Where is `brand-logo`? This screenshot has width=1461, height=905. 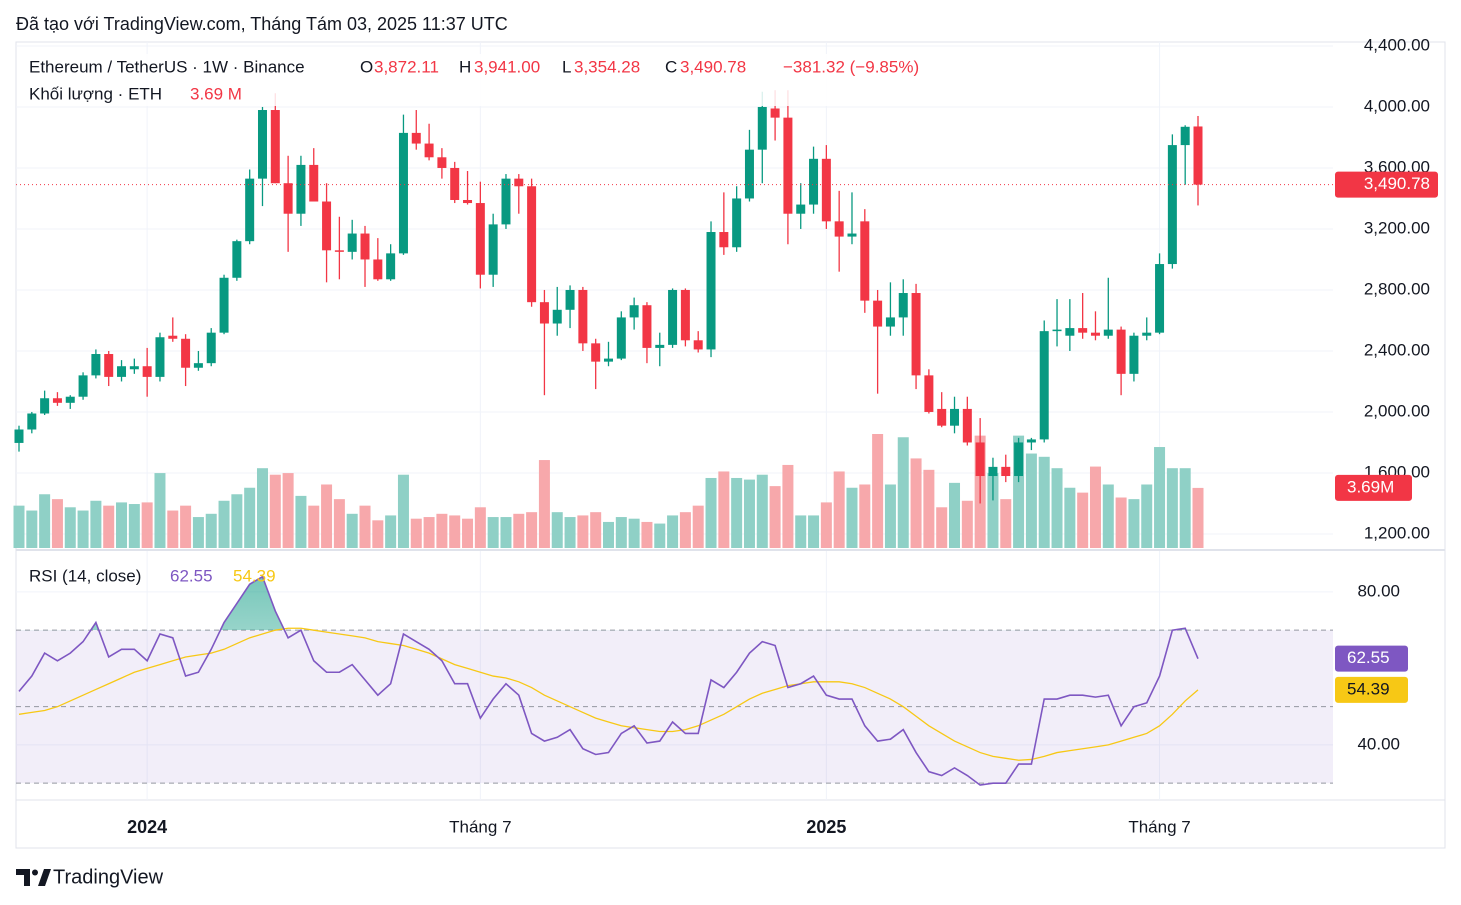 brand-logo is located at coordinates (33, 877).